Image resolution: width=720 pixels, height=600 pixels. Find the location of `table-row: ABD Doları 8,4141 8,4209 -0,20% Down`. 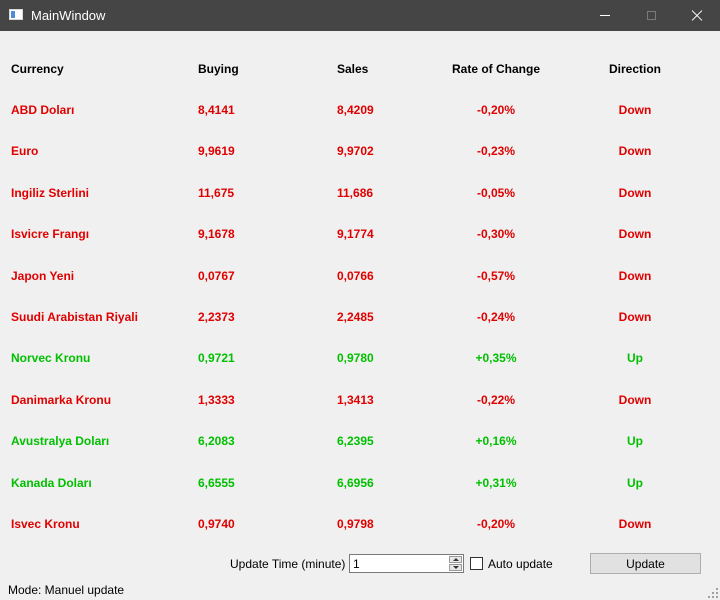

table-row: ABD Doları 8,4141 8,4209 -0,20% Down is located at coordinates (360, 113).